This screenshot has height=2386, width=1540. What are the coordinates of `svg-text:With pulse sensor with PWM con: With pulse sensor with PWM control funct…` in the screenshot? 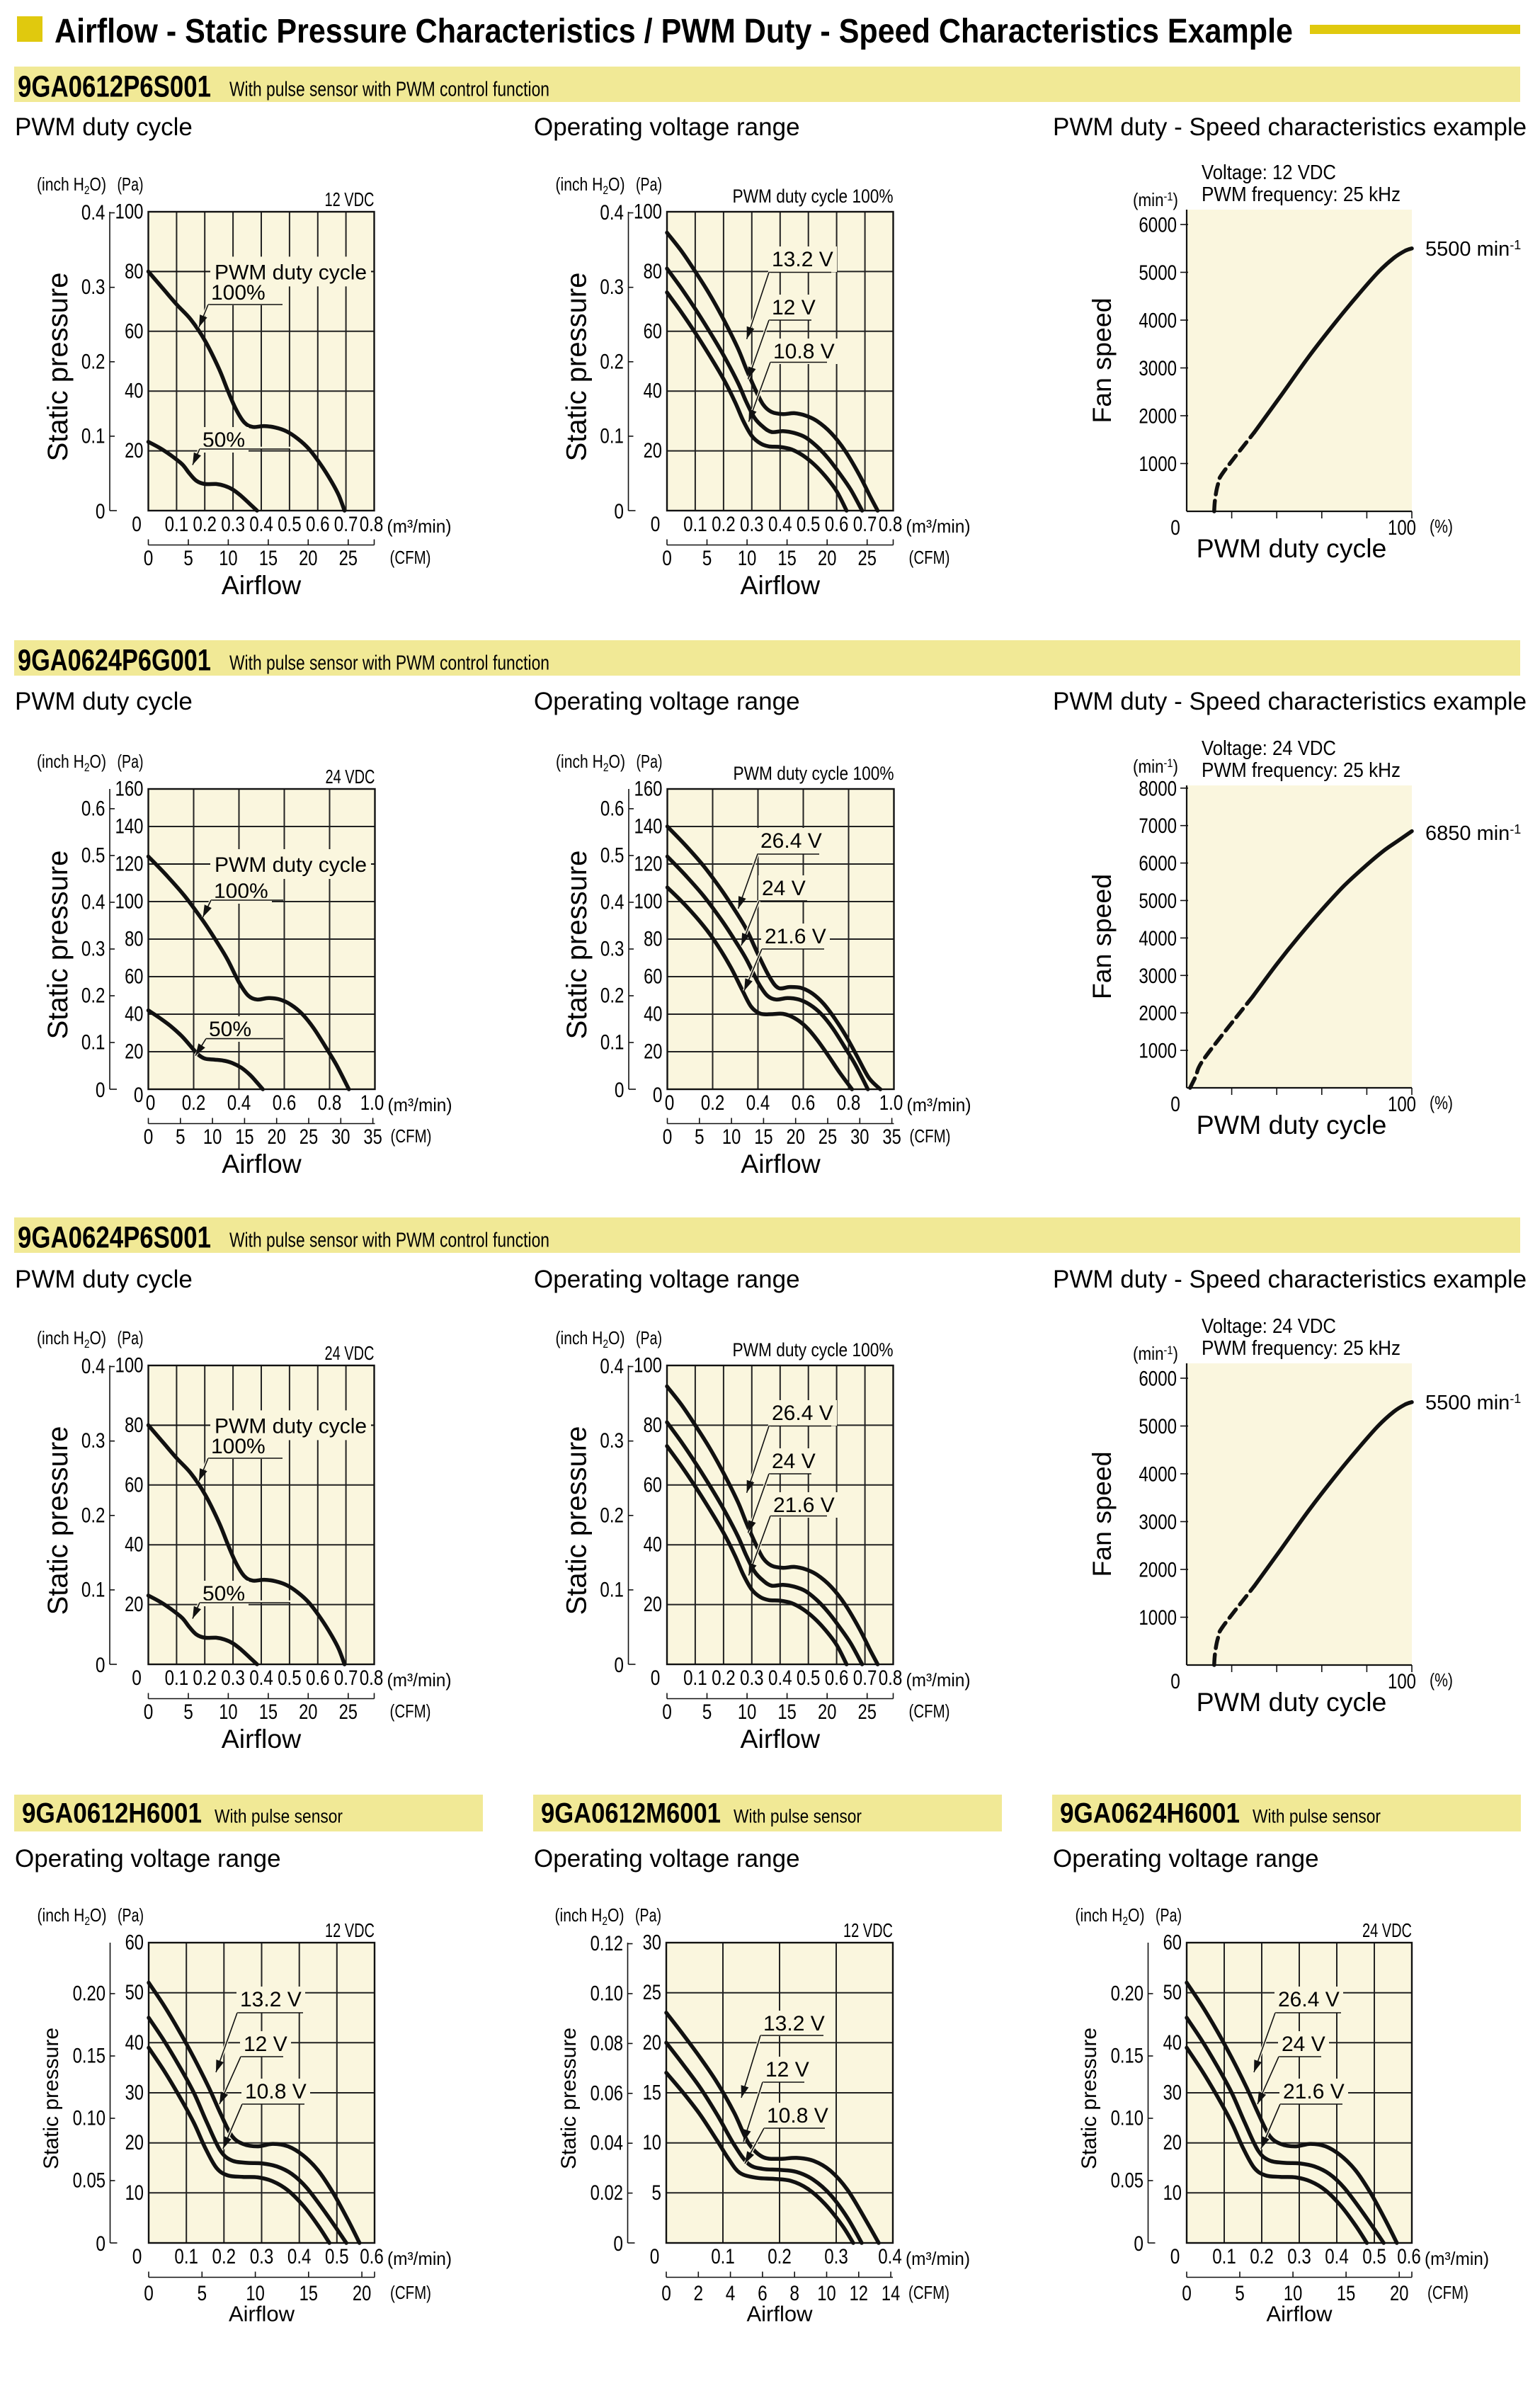 It's located at (389, 1240).